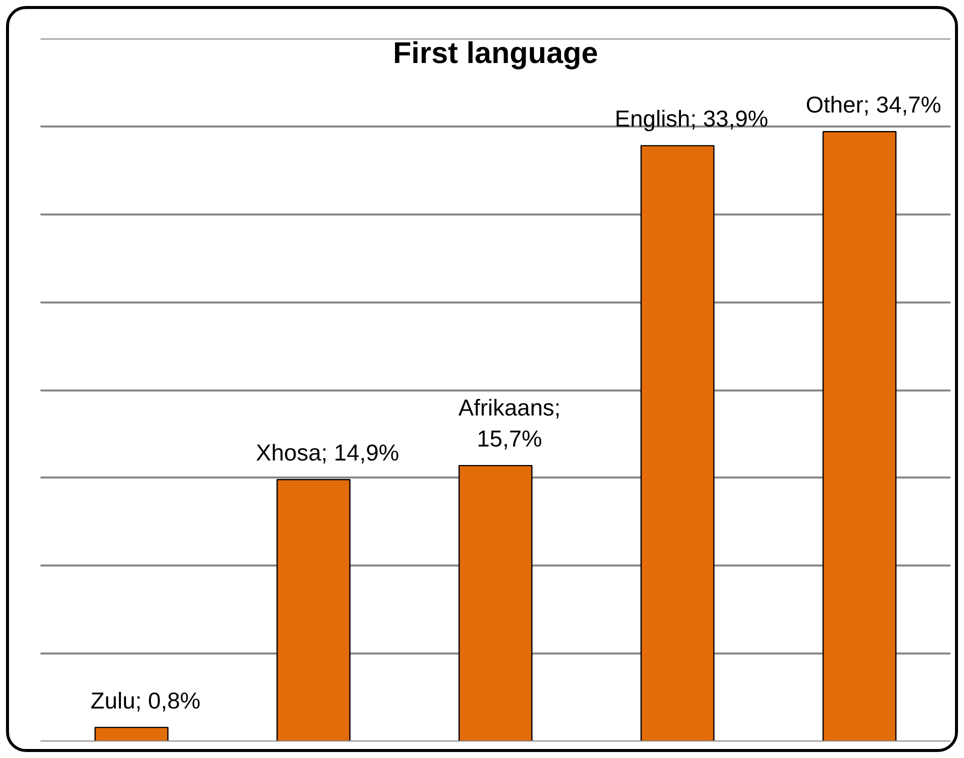 The width and height of the screenshot is (964, 758). What do you see at coordinates (874, 105) in the screenshot?
I see `data-label: Other; 34,7%` at bounding box center [874, 105].